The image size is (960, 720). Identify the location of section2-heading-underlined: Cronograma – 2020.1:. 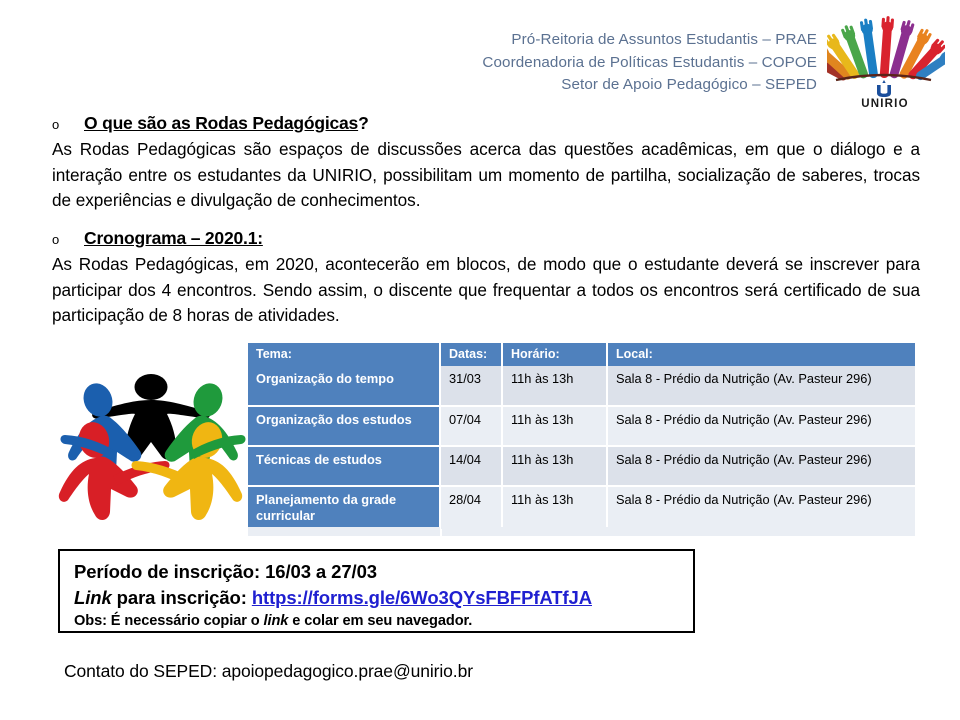
(173, 238).